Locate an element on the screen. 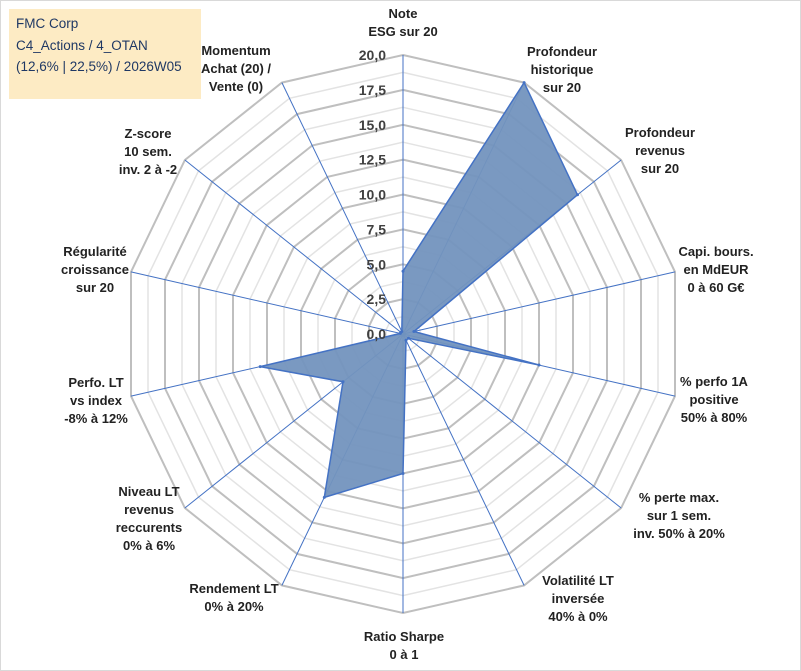 The width and height of the screenshot is (801, 671). axis-label: Perfo. LT vs index -8% à 12% is located at coordinates (96, 400).